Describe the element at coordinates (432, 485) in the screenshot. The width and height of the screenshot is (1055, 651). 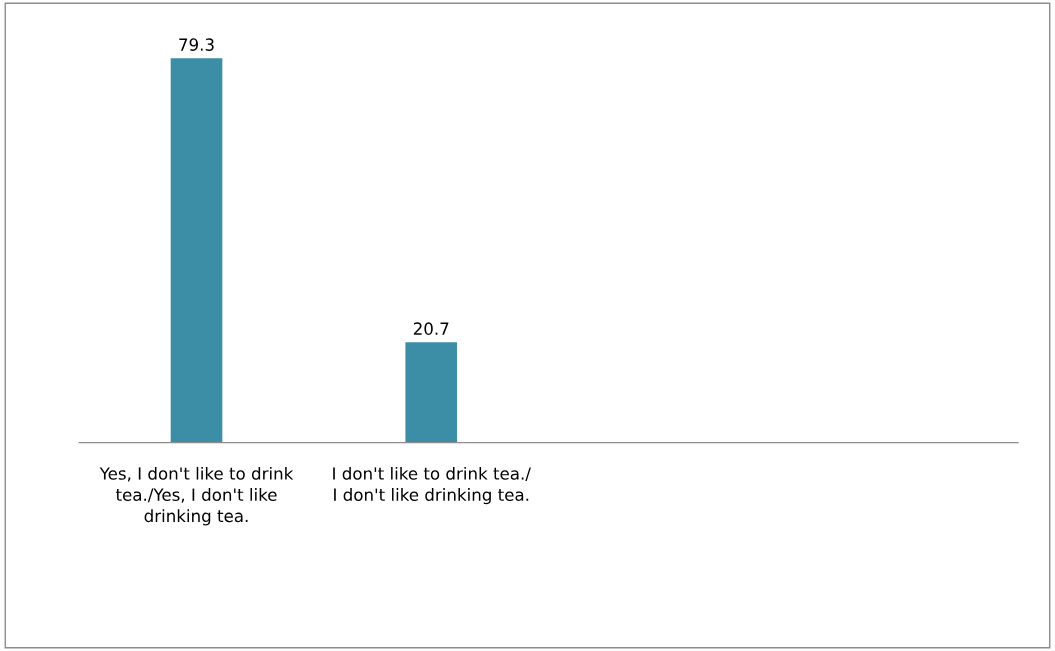
I see `x-tick-label: I don't like to drink tea./ I don't like drinking tea.` at that location.